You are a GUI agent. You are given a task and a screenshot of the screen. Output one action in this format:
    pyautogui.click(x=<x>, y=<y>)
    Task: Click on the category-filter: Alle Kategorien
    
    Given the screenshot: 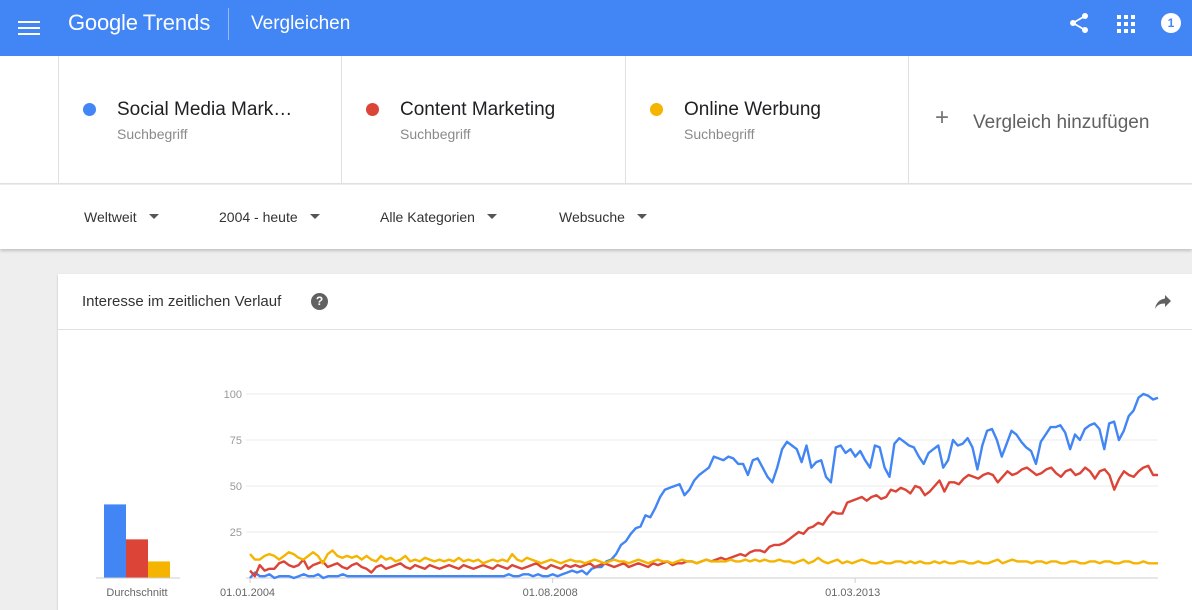 What is the action you would take?
    pyautogui.click(x=438, y=217)
    